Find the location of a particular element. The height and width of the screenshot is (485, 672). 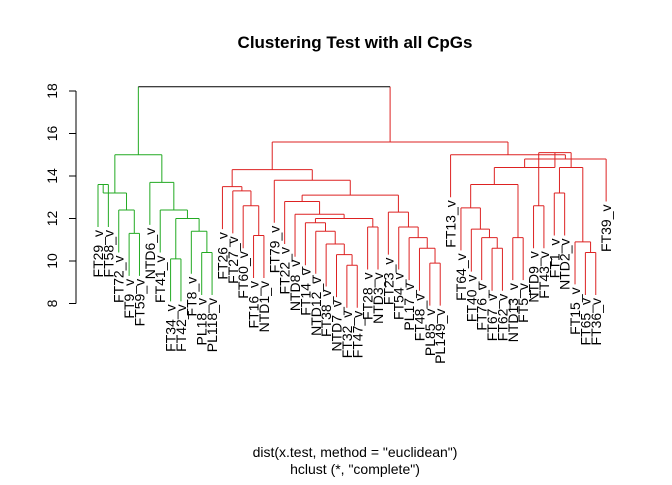

leaf-label: NTD2_v is located at coordinates (565, 264).